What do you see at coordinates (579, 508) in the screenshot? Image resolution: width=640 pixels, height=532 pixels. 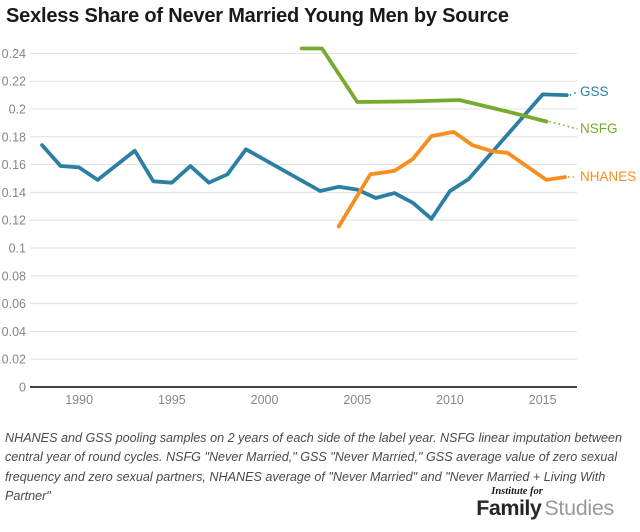 I see `logo-studies: Studies` at bounding box center [579, 508].